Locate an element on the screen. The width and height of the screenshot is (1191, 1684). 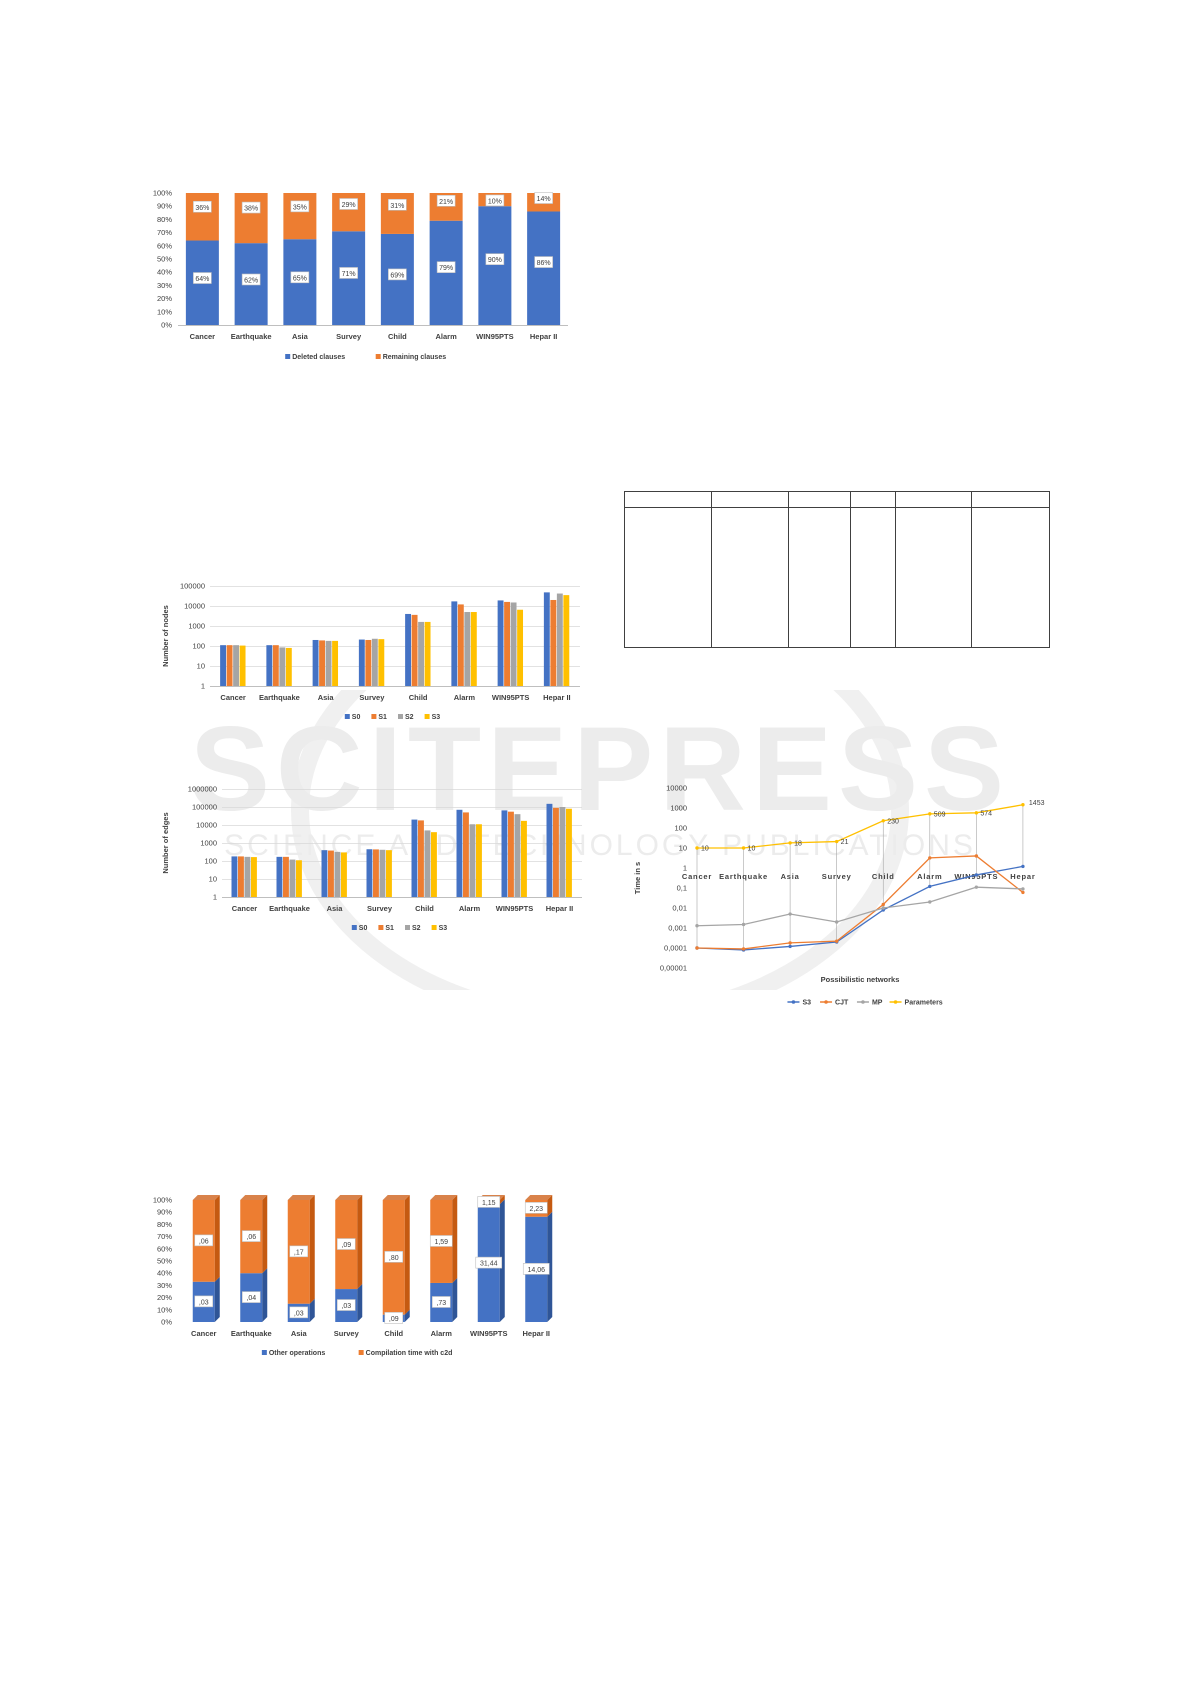
legend-label: Deleted clauses is located at coordinates (318, 357).